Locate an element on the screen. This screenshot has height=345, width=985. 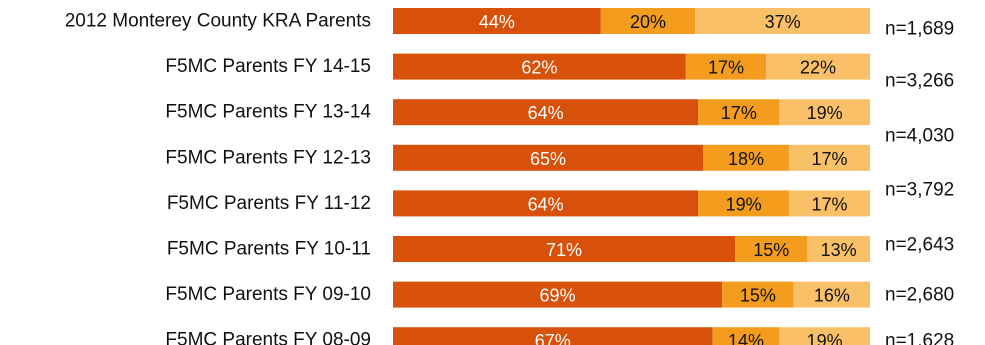
category-label: F5MC Parents FY 11-12 is located at coordinates (269, 203).